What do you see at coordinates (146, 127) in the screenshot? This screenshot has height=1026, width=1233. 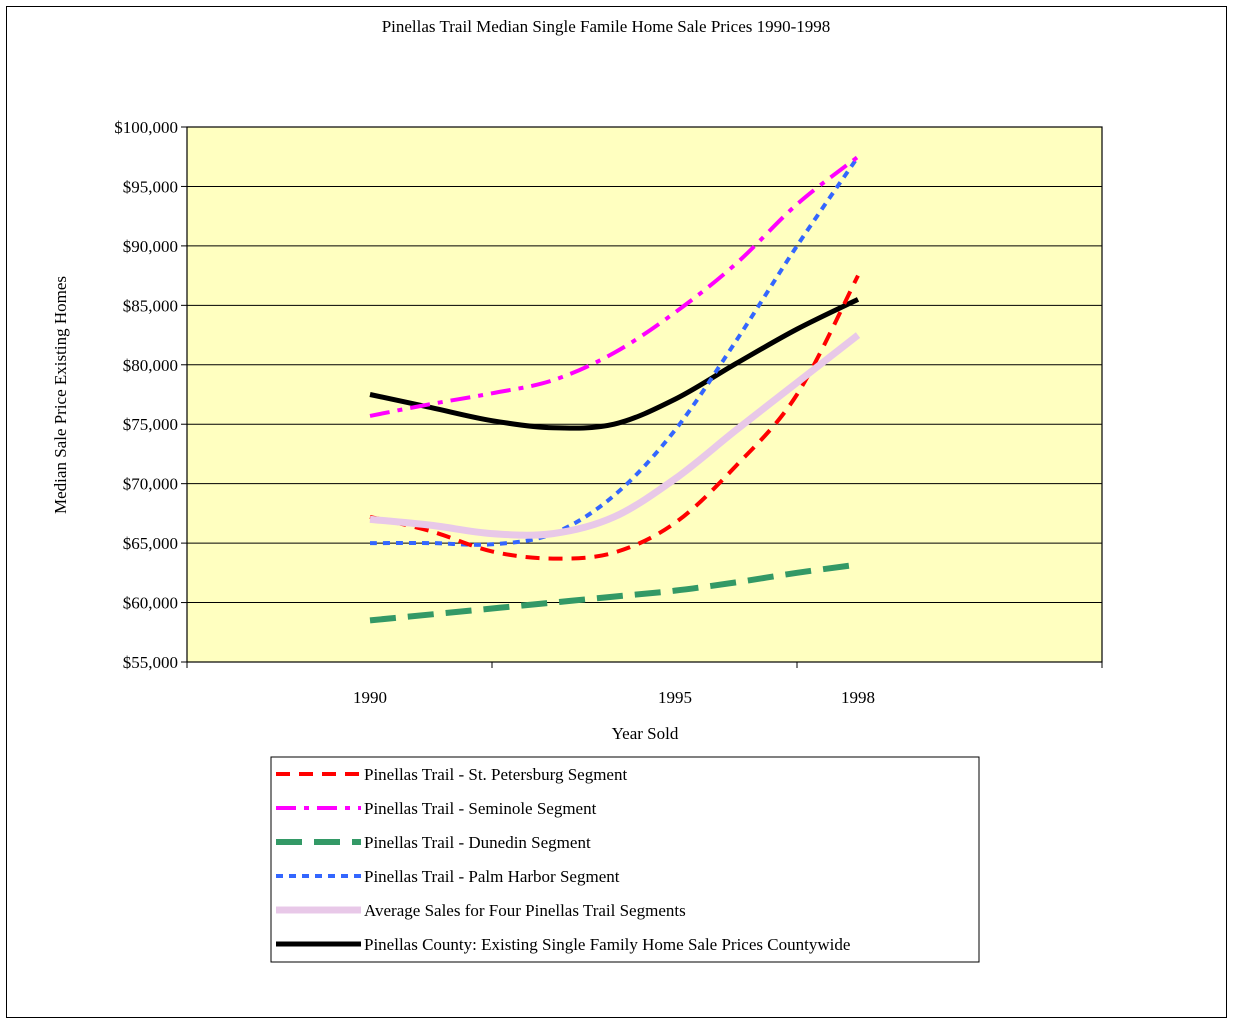 I see `y-tick-label: $100,000` at bounding box center [146, 127].